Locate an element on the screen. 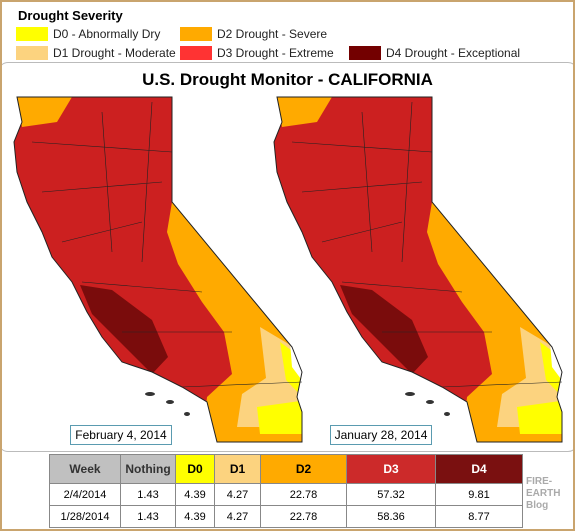 The width and height of the screenshot is (575, 531). map-date: January 28, 2014 is located at coordinates (381, 435).